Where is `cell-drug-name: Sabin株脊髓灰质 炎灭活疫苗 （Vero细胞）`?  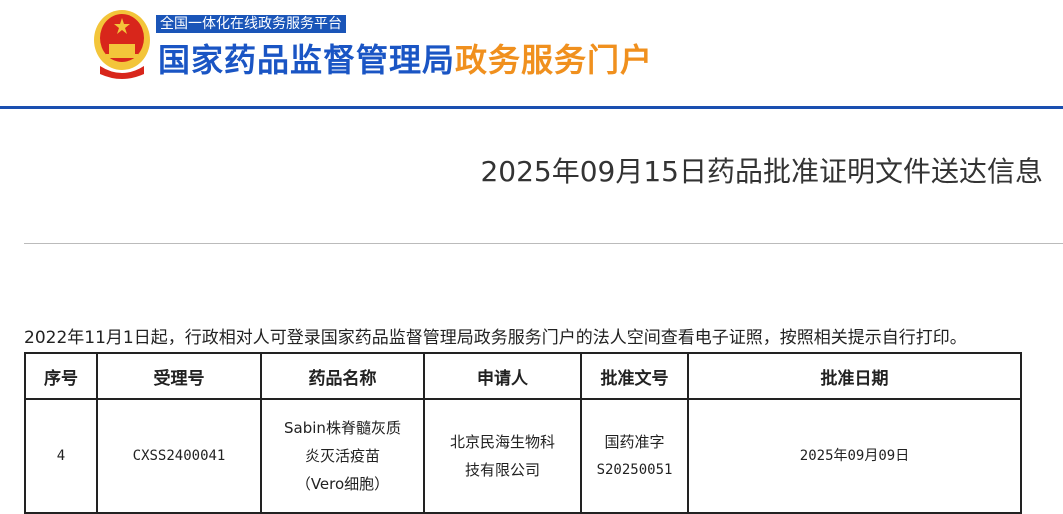
cell-drug-name: Sabin株脊髓灰质 炎灭活疫苗 （Vero细胞） is located at coordinates (342, 456).